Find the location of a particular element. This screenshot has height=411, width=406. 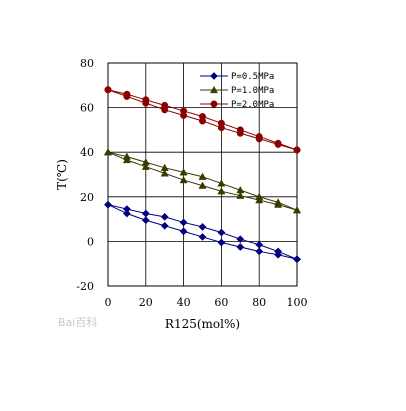

legend-entry: P=1.0MPa is located at coordinates (237, 90).